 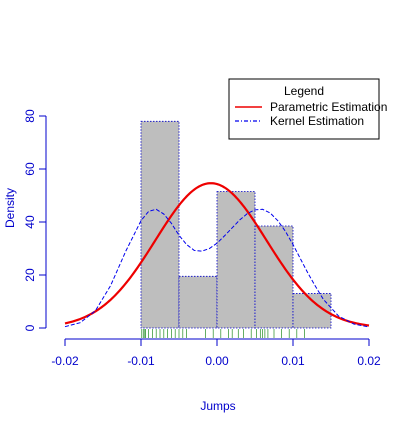 What do you see at coordinates (30, 327) in the screenshot?
I see `y-tick-label-0: 0` at bounding box center [30, 327].